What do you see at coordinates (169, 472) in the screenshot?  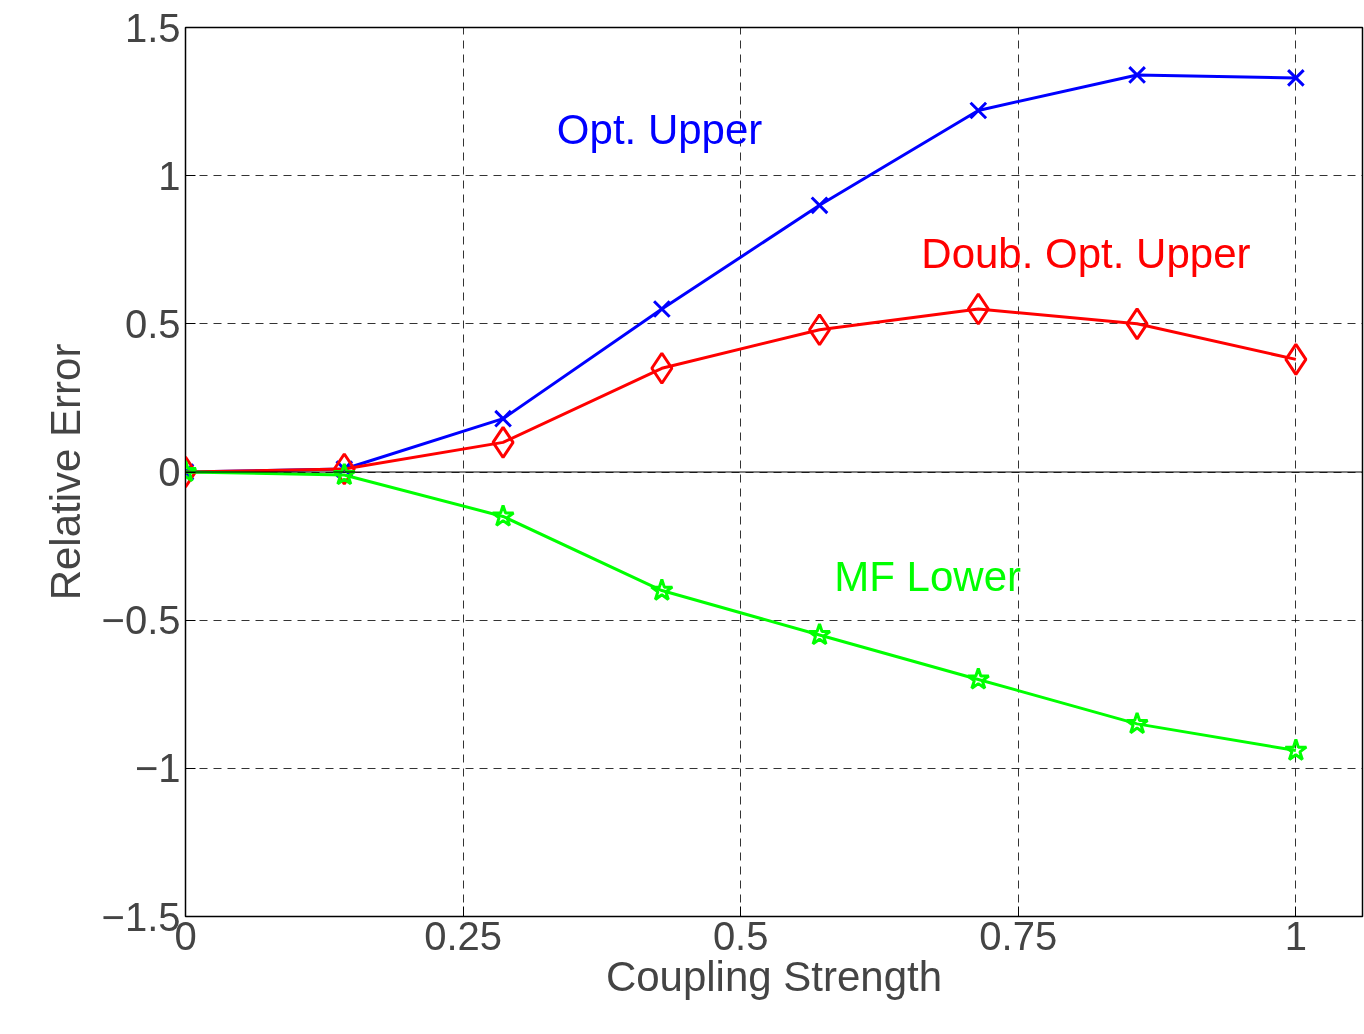 I see `y-tick-label: 0` at bounding box center [169, 472].